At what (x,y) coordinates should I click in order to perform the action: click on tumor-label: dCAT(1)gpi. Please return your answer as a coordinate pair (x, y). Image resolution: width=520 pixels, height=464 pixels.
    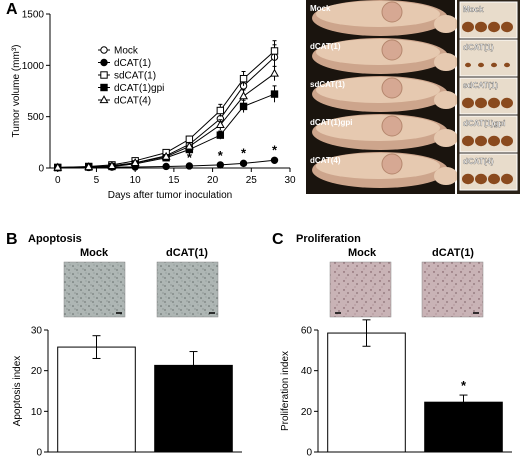
    Looking at the image, I should click on (484, 123).